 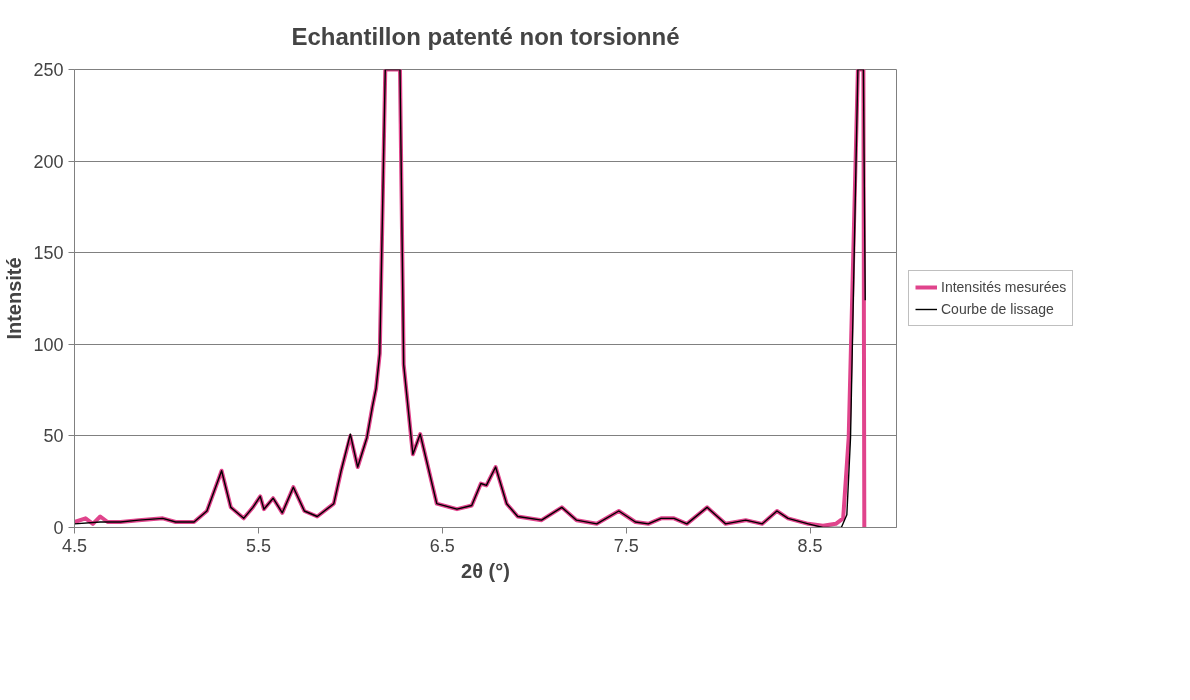 I want to click on y-tick-label: 100, so click(x=48, y=344).